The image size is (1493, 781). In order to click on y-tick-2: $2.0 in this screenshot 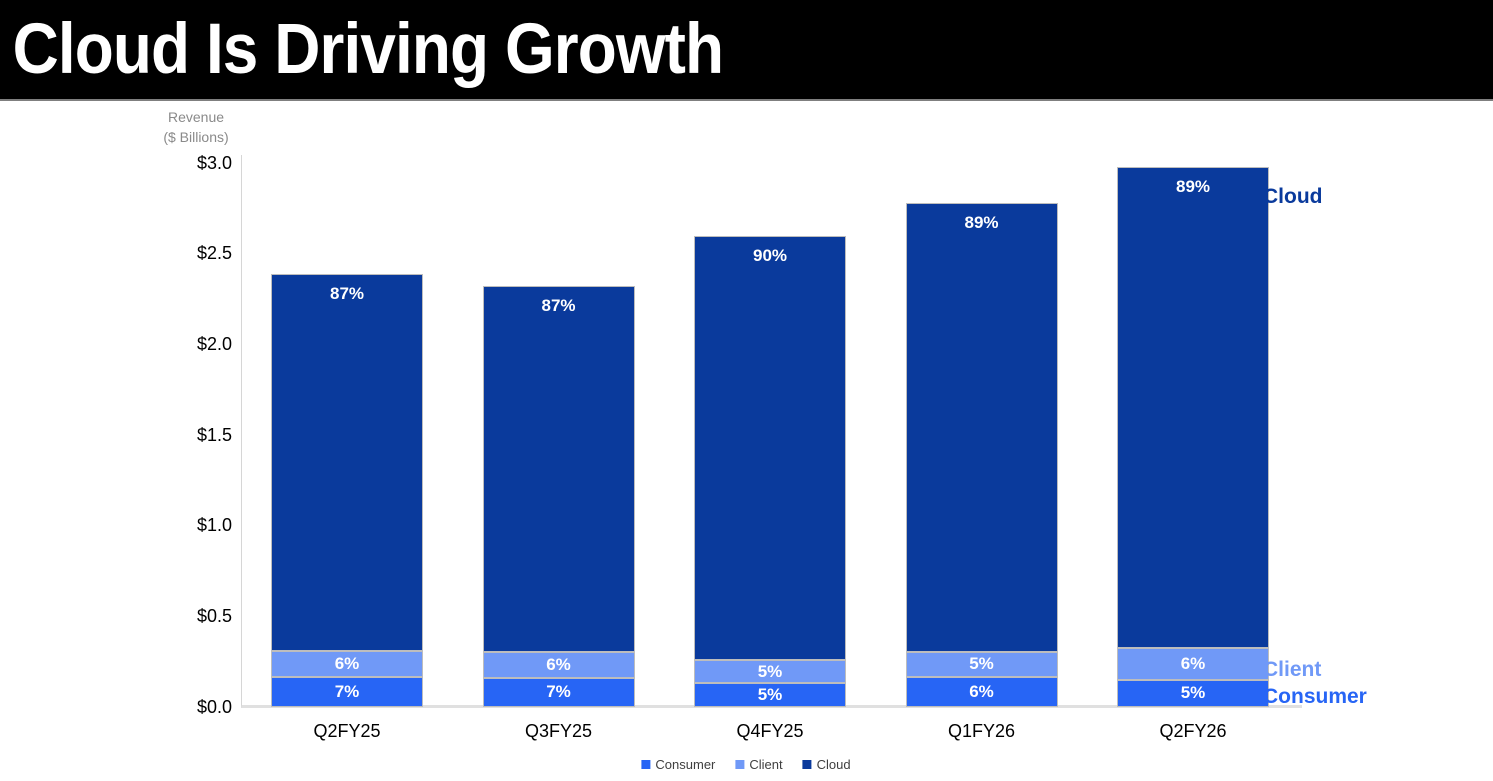, I will do `click(214, 343)`.